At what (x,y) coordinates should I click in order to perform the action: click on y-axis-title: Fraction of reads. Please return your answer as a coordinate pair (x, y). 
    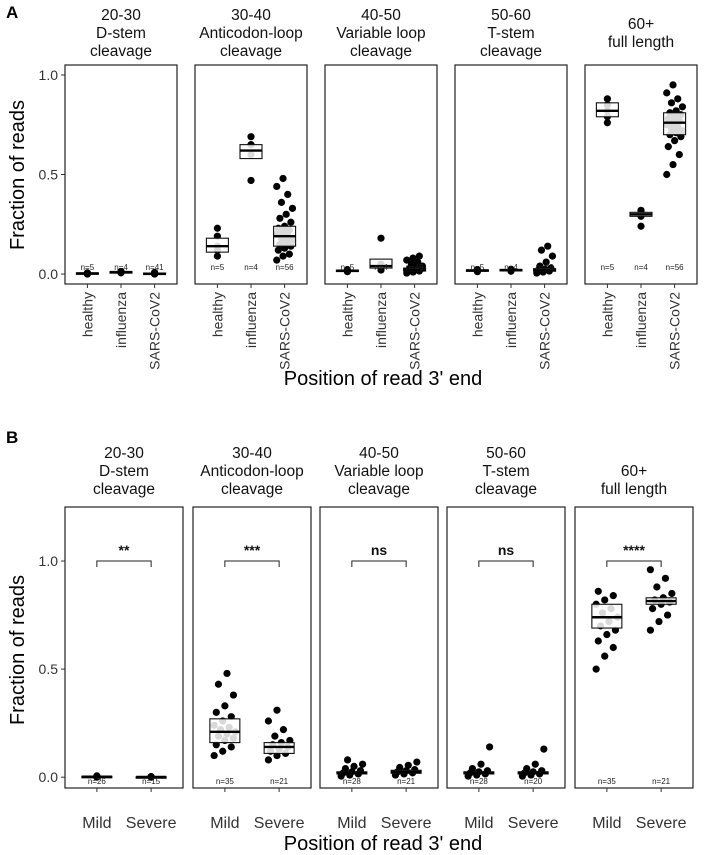
    Looking at the image, I should click on (18, 175).